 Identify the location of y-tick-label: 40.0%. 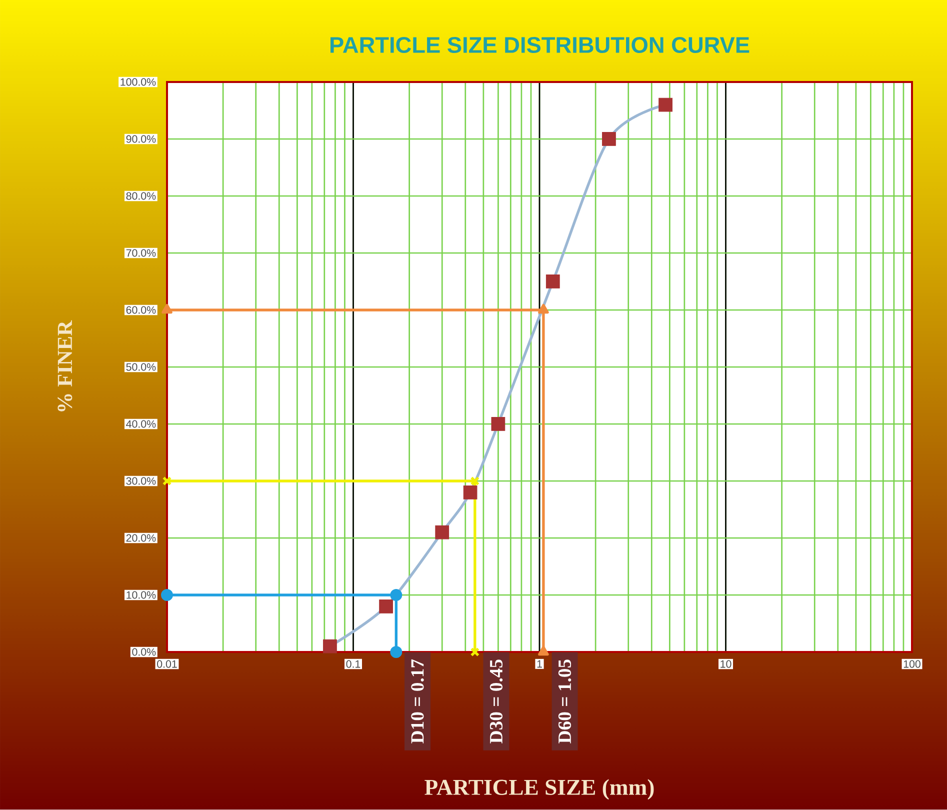
(141, 424).